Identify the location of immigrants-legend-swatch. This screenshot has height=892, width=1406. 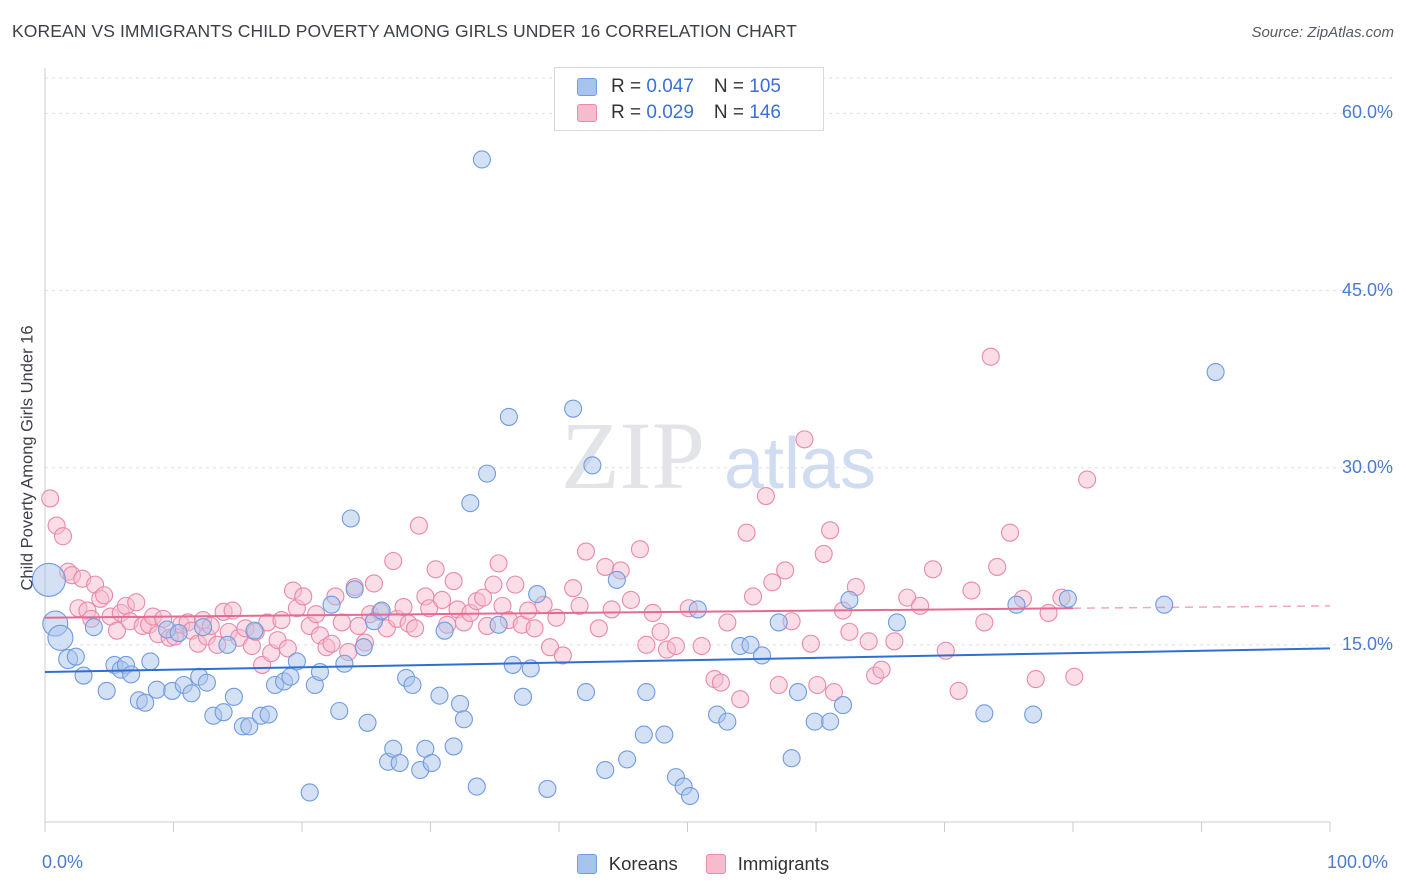
(715, 864).